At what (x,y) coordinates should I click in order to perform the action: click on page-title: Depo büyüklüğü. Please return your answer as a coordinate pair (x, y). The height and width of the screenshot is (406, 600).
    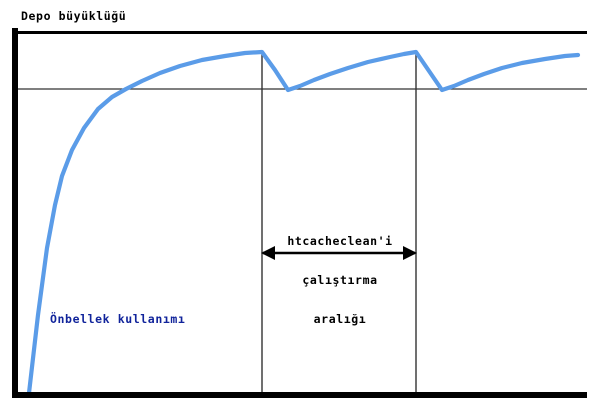
    Looking at the image, I should click on (74, 16).